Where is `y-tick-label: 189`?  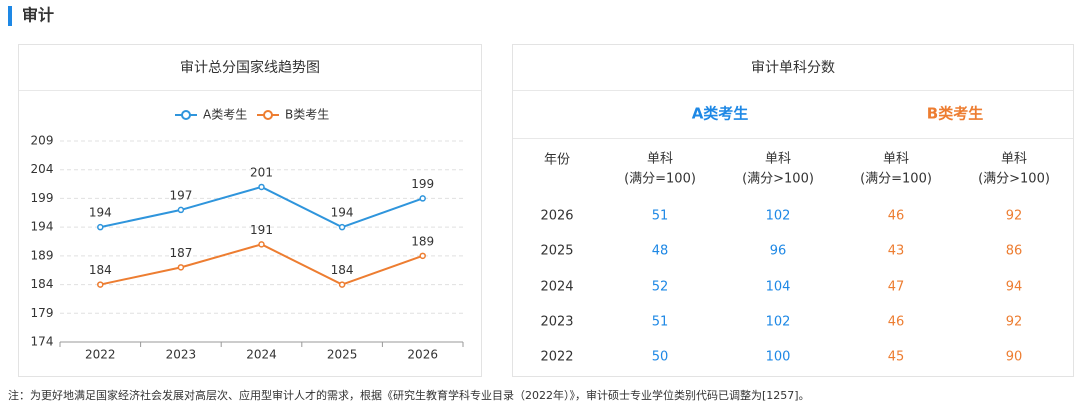 y-tick-label: 189 is located at coordinates (42, 255).